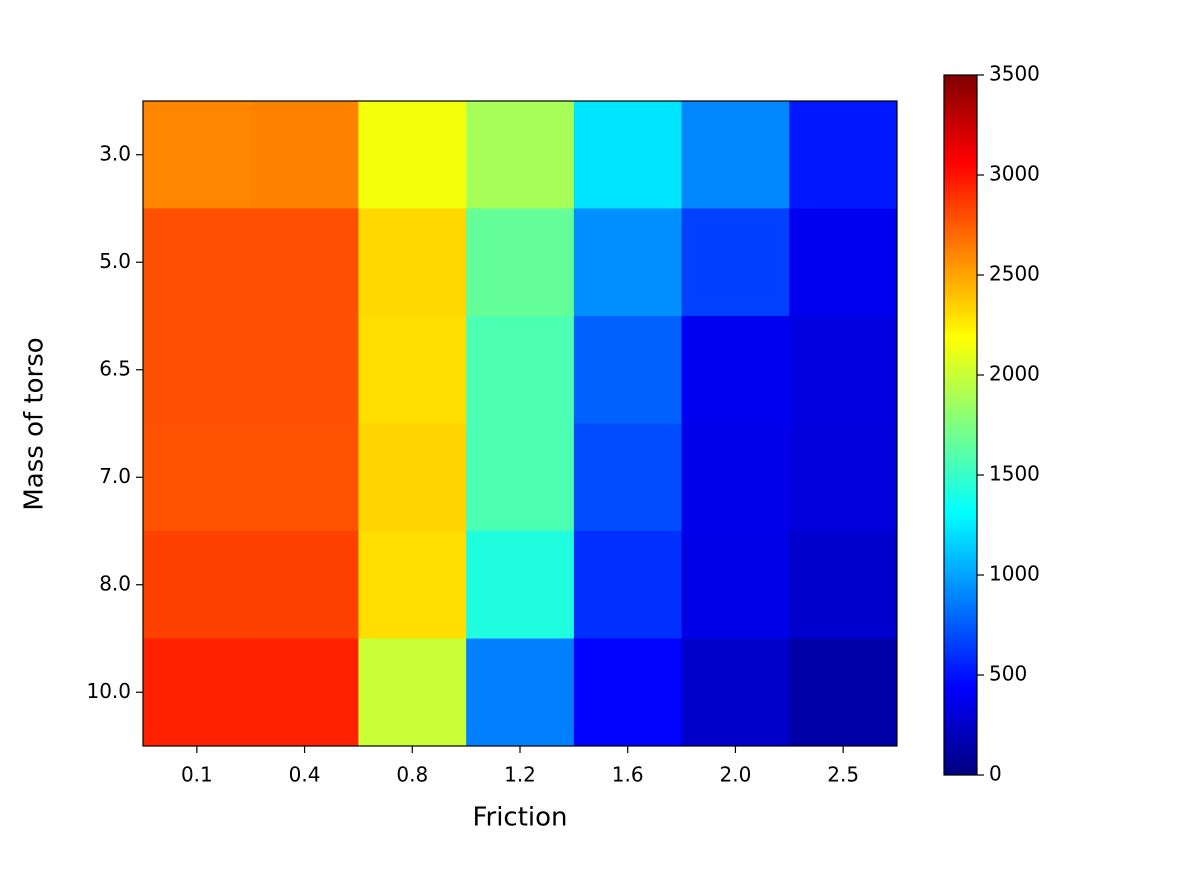  I want to click on y-tick-label: 3.0, so click(115, 153).